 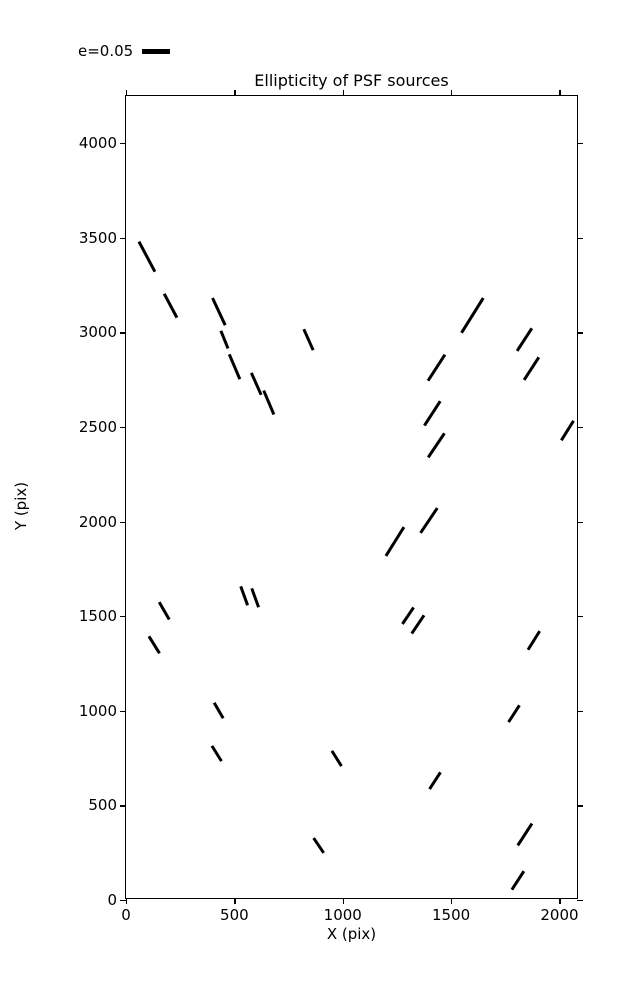 I want to click on x-tick-label: 2000, so click(x=559, y=915).